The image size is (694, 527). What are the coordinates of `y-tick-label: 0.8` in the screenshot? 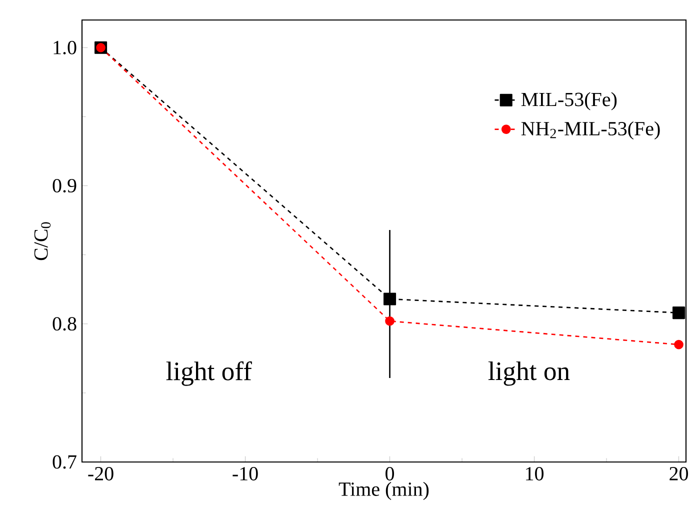 It's located at (64, 324).